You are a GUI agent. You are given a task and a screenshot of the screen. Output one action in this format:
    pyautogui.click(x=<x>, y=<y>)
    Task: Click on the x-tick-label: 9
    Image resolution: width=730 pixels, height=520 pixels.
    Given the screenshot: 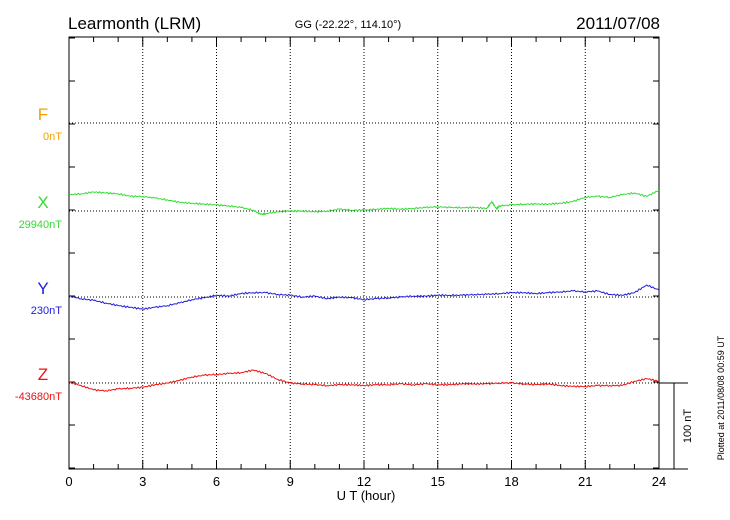 What is the action you would take?
    pyautogui.click(x=290, y=481)
    